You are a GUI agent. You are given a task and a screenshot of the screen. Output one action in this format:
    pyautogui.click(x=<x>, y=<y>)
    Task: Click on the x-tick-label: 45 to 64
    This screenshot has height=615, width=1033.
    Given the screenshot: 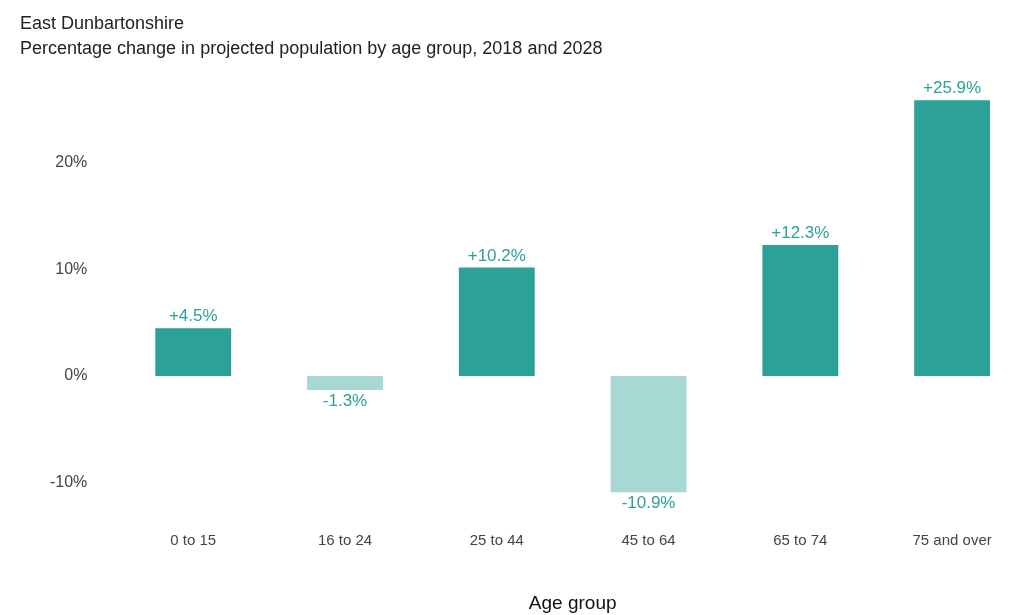 What is the action you would take?
    pyautogui.click(x=648, y=540)
    